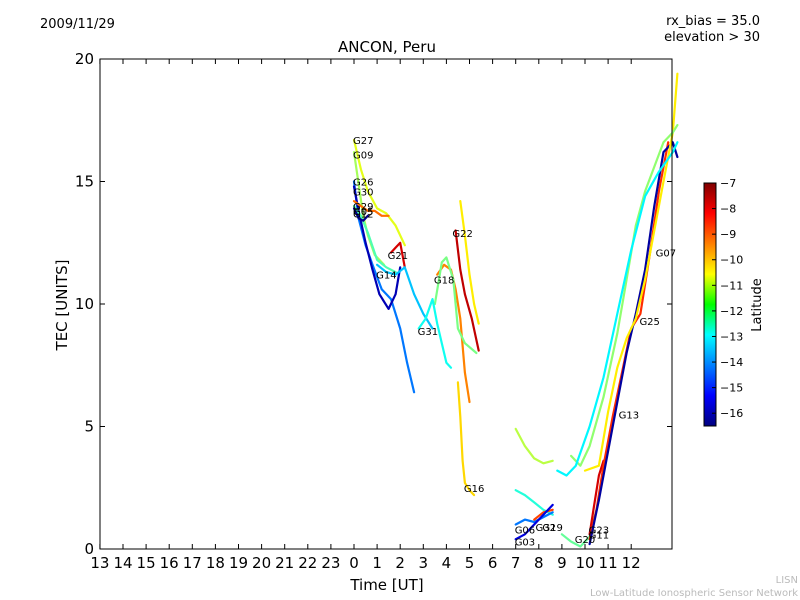 The height and width of the screenshot is (600, 800). I want to click on org-short: LISN, so click(786, 580).